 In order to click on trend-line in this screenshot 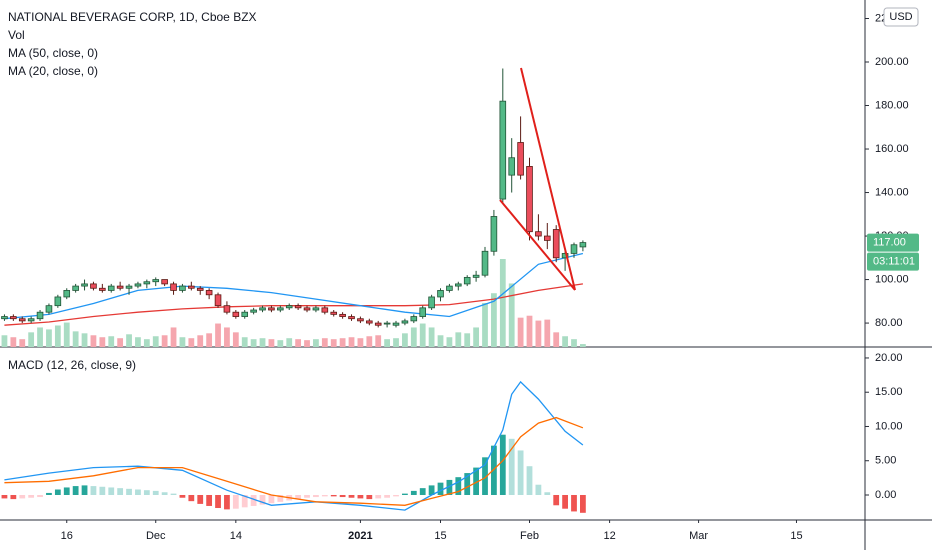, I will do `click(548, 179)`.